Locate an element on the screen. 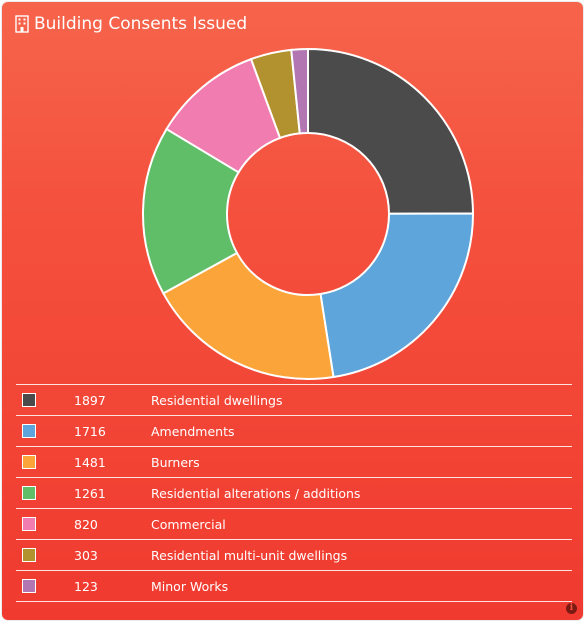 The height and width of the screenshot is (623, 586). legend-row: 1716 Amendments is located at coordinates (294, 430).